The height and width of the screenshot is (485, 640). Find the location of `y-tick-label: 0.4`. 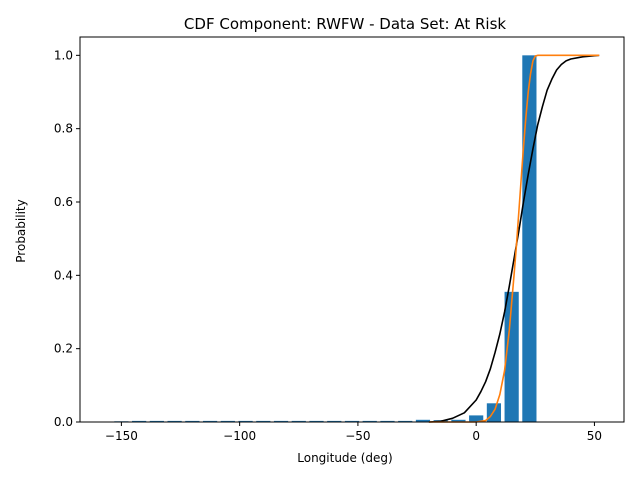

y-tick-label: 0.4 is located at coordinates (63, 275).